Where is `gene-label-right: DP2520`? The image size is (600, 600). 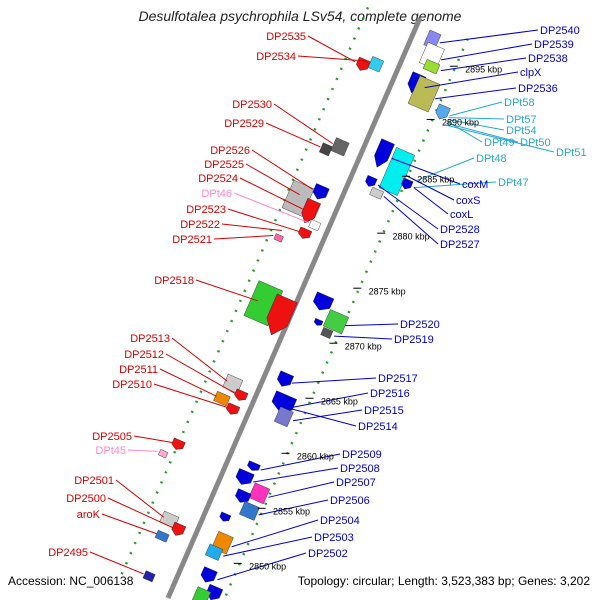
gene-label-right: DP2520 is located at coordinates (420, 325).